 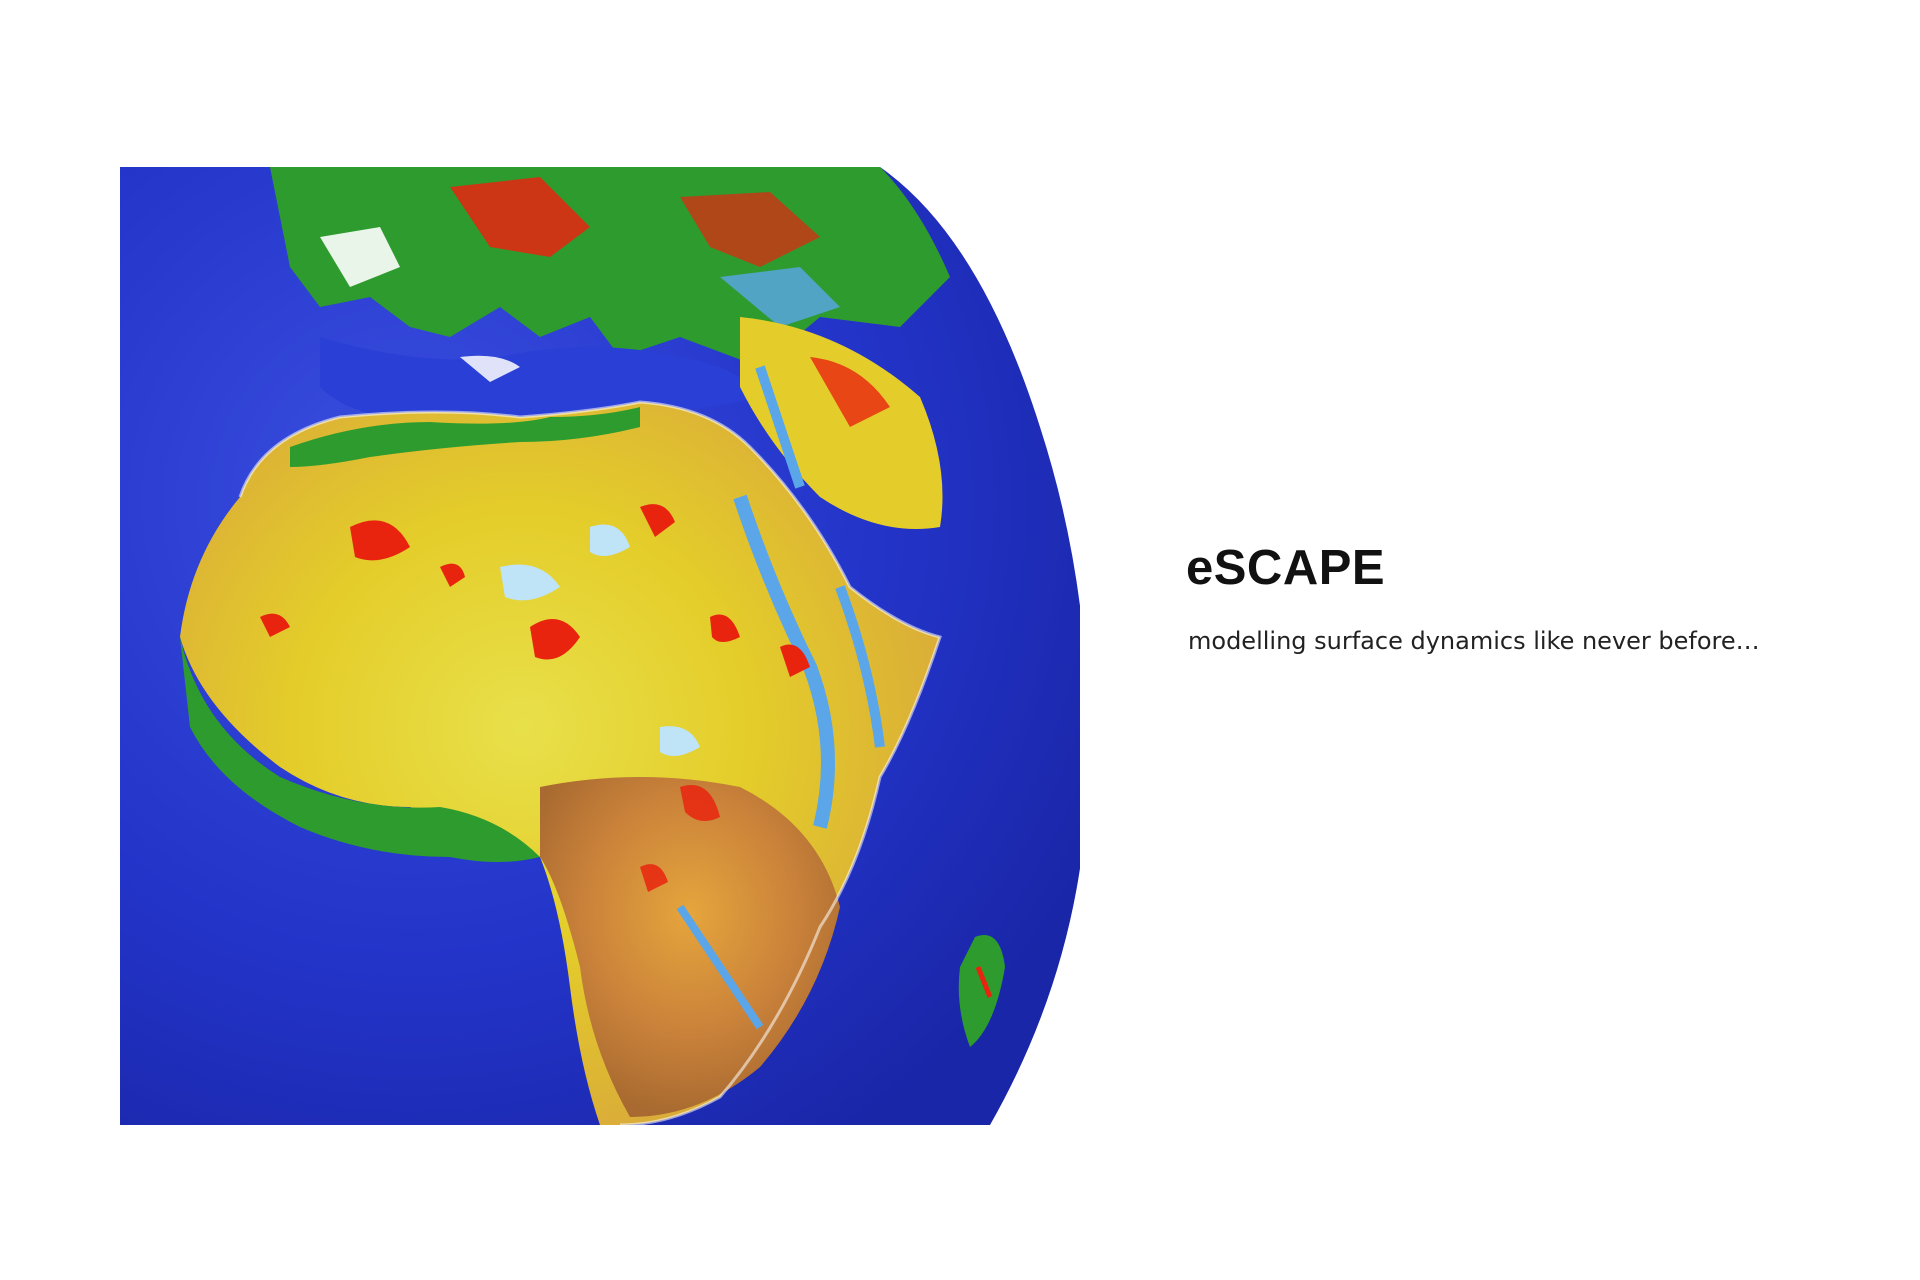 What do you see at coordinates (981, 991) in the screenshot?
I see `madagascar-island` at bounding box center [981, 991].